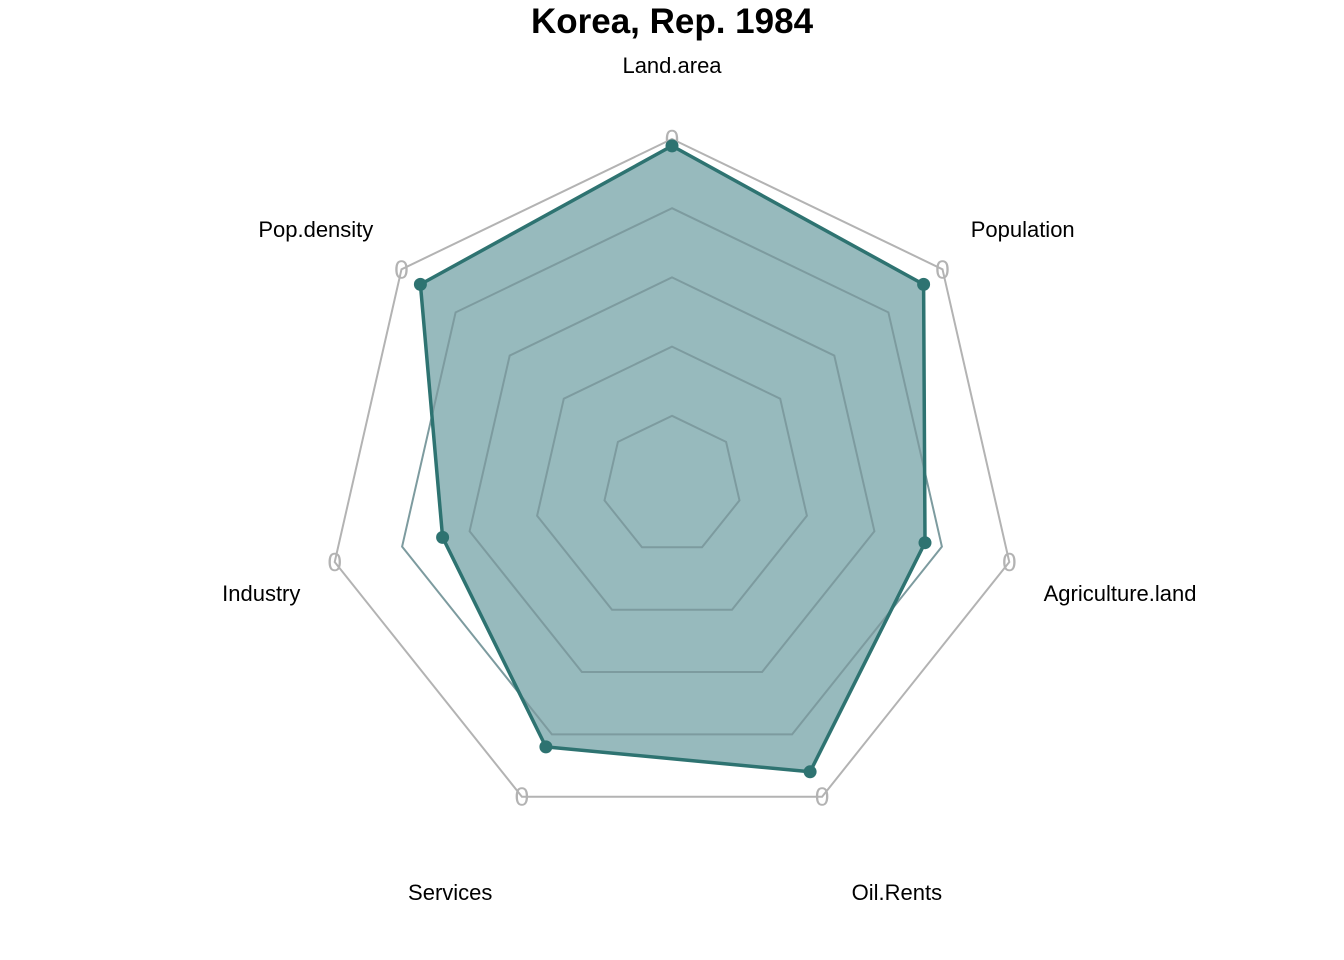 Image resolution: width=1344 pixels, height=960 pixels. Describe the element at coordinates (261, 593) in the screenshot. I see `axis-label-industry: Industry` at that location.